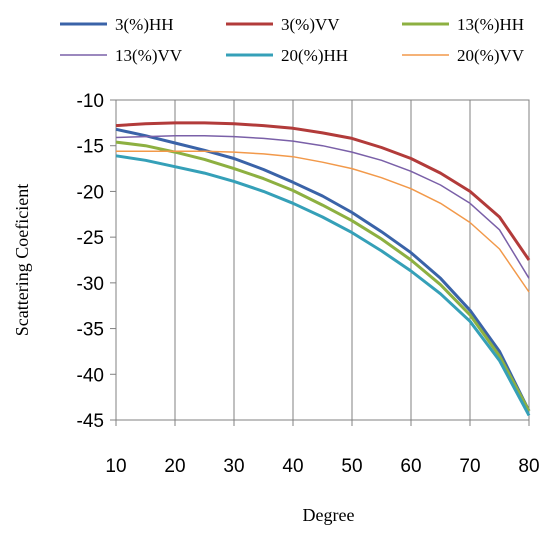 The width and height of the screenshot is (550, 537). I want to click on y-tick-label: -40, so click(90, 375).